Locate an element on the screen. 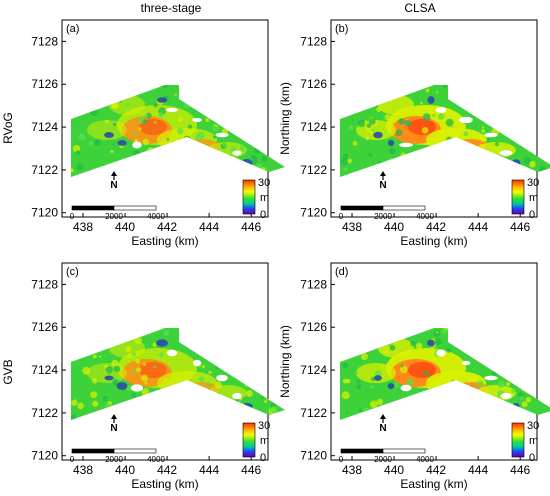 Image resolution: width=550 pixels, height=496 pixels. north-arrow-icon: N is located at coordinates (113, 185).